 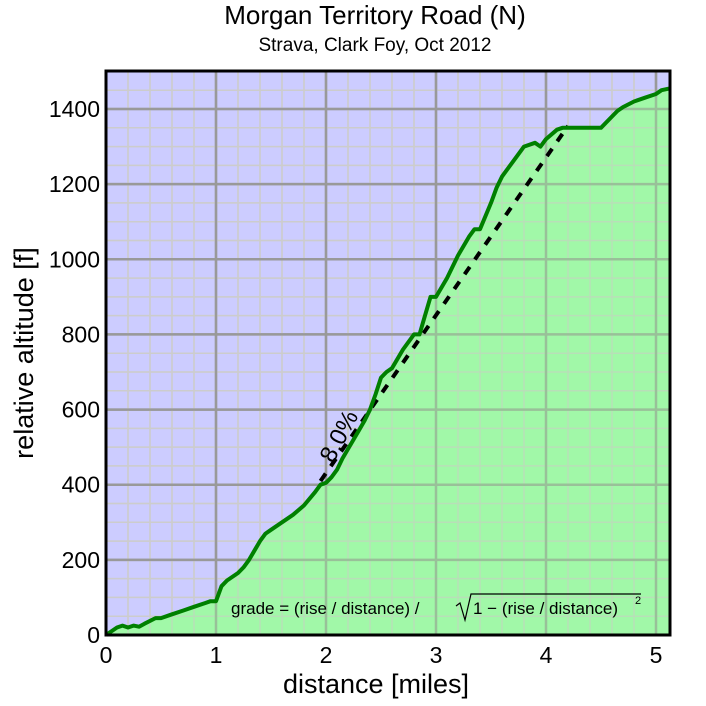 I want to click on y-tick-label: 0, so click(x=93, y=635).